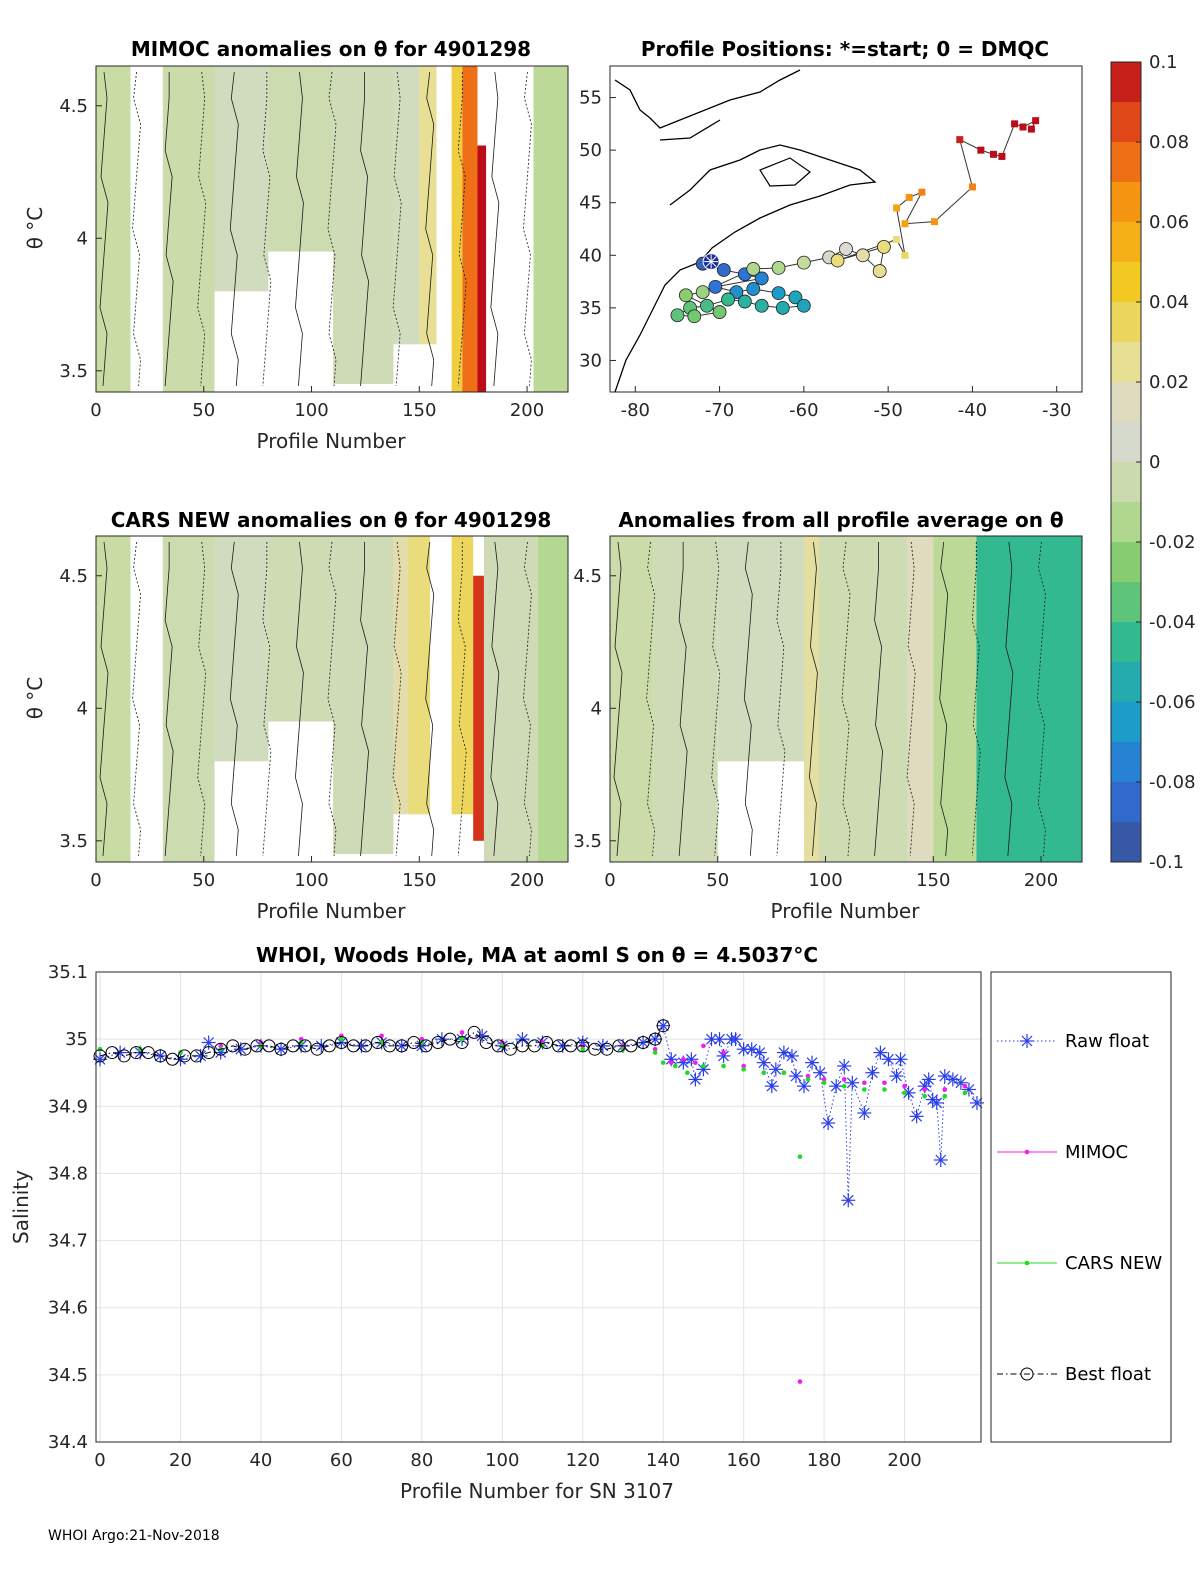 This screenshot has height=1575, width=1200. I want to click on float-track, so click(856, 218).